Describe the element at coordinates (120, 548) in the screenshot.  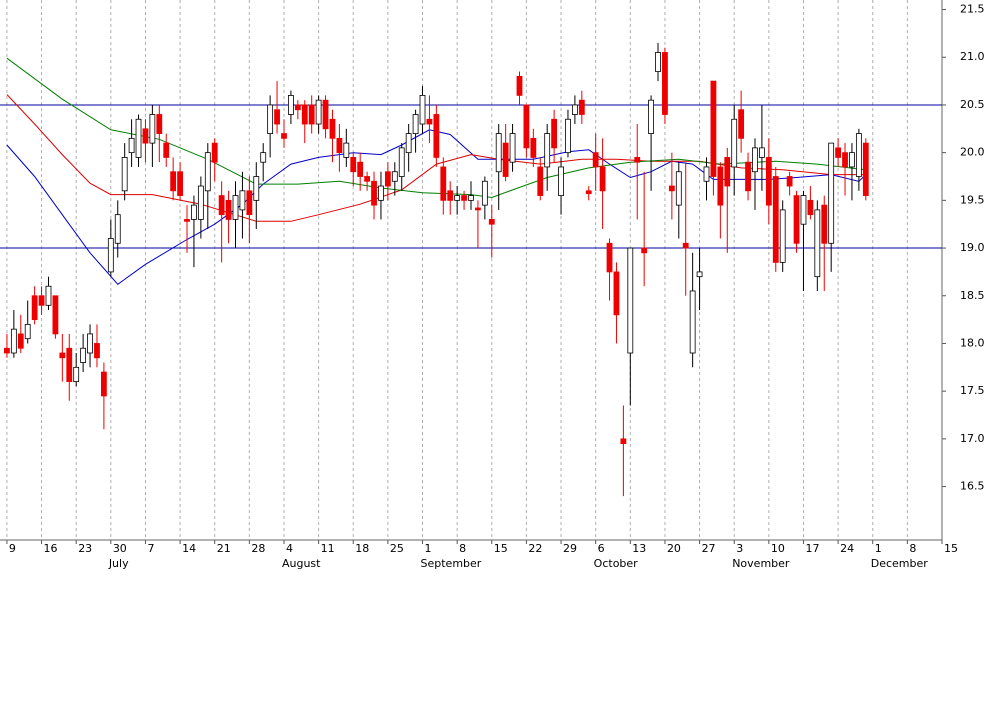
I see `x-tick-label: 30` at that location.